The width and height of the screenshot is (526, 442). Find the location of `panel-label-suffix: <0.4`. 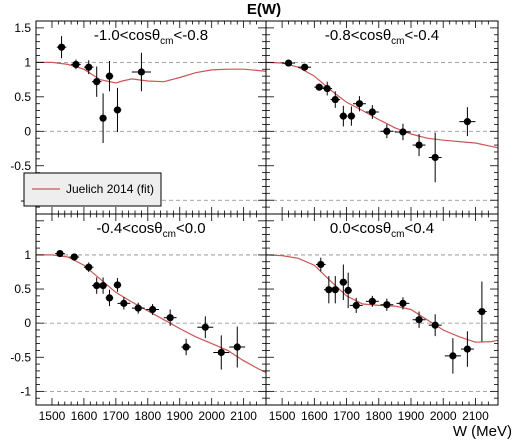

panel-label-suffix: <0.4 is located at coordinates (420, 228).